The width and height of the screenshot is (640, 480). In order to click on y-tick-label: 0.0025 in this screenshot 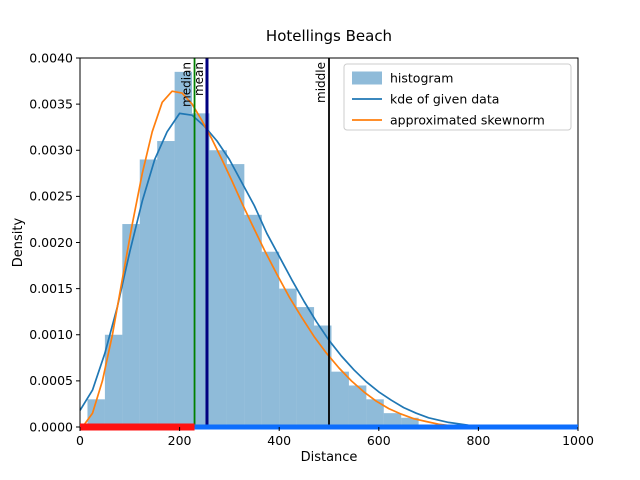, I will do `click(51, 196)`.